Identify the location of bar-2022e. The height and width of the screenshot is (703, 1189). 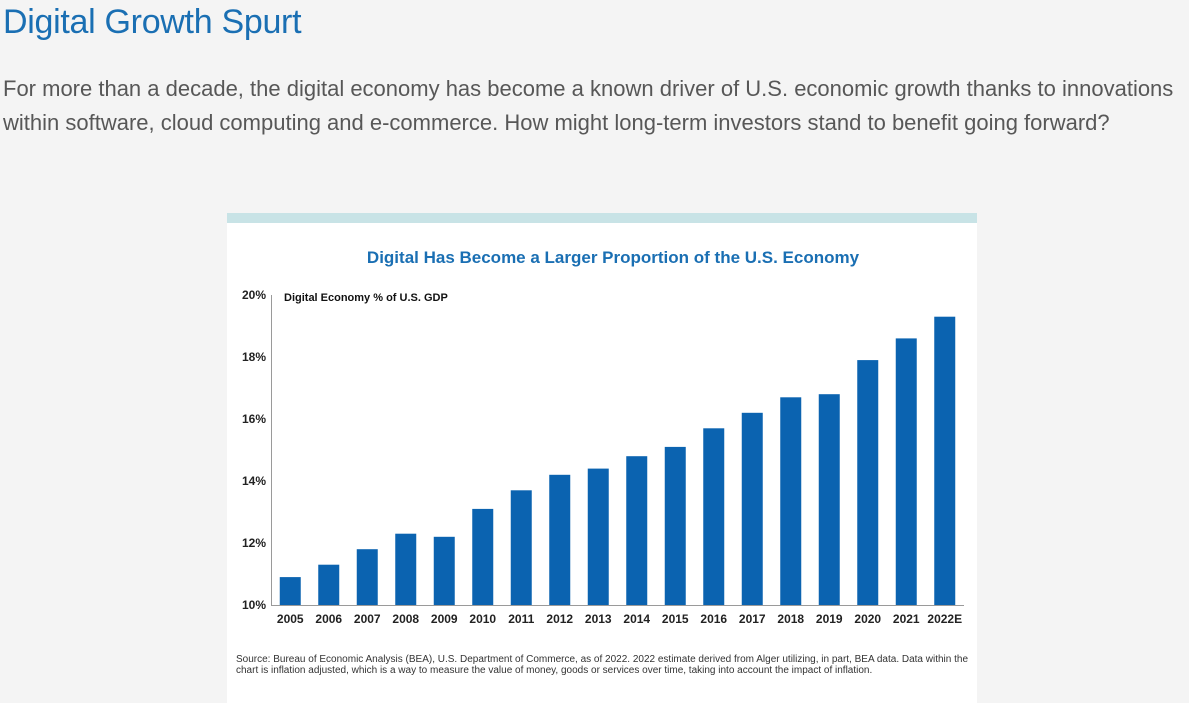
(945, 460).